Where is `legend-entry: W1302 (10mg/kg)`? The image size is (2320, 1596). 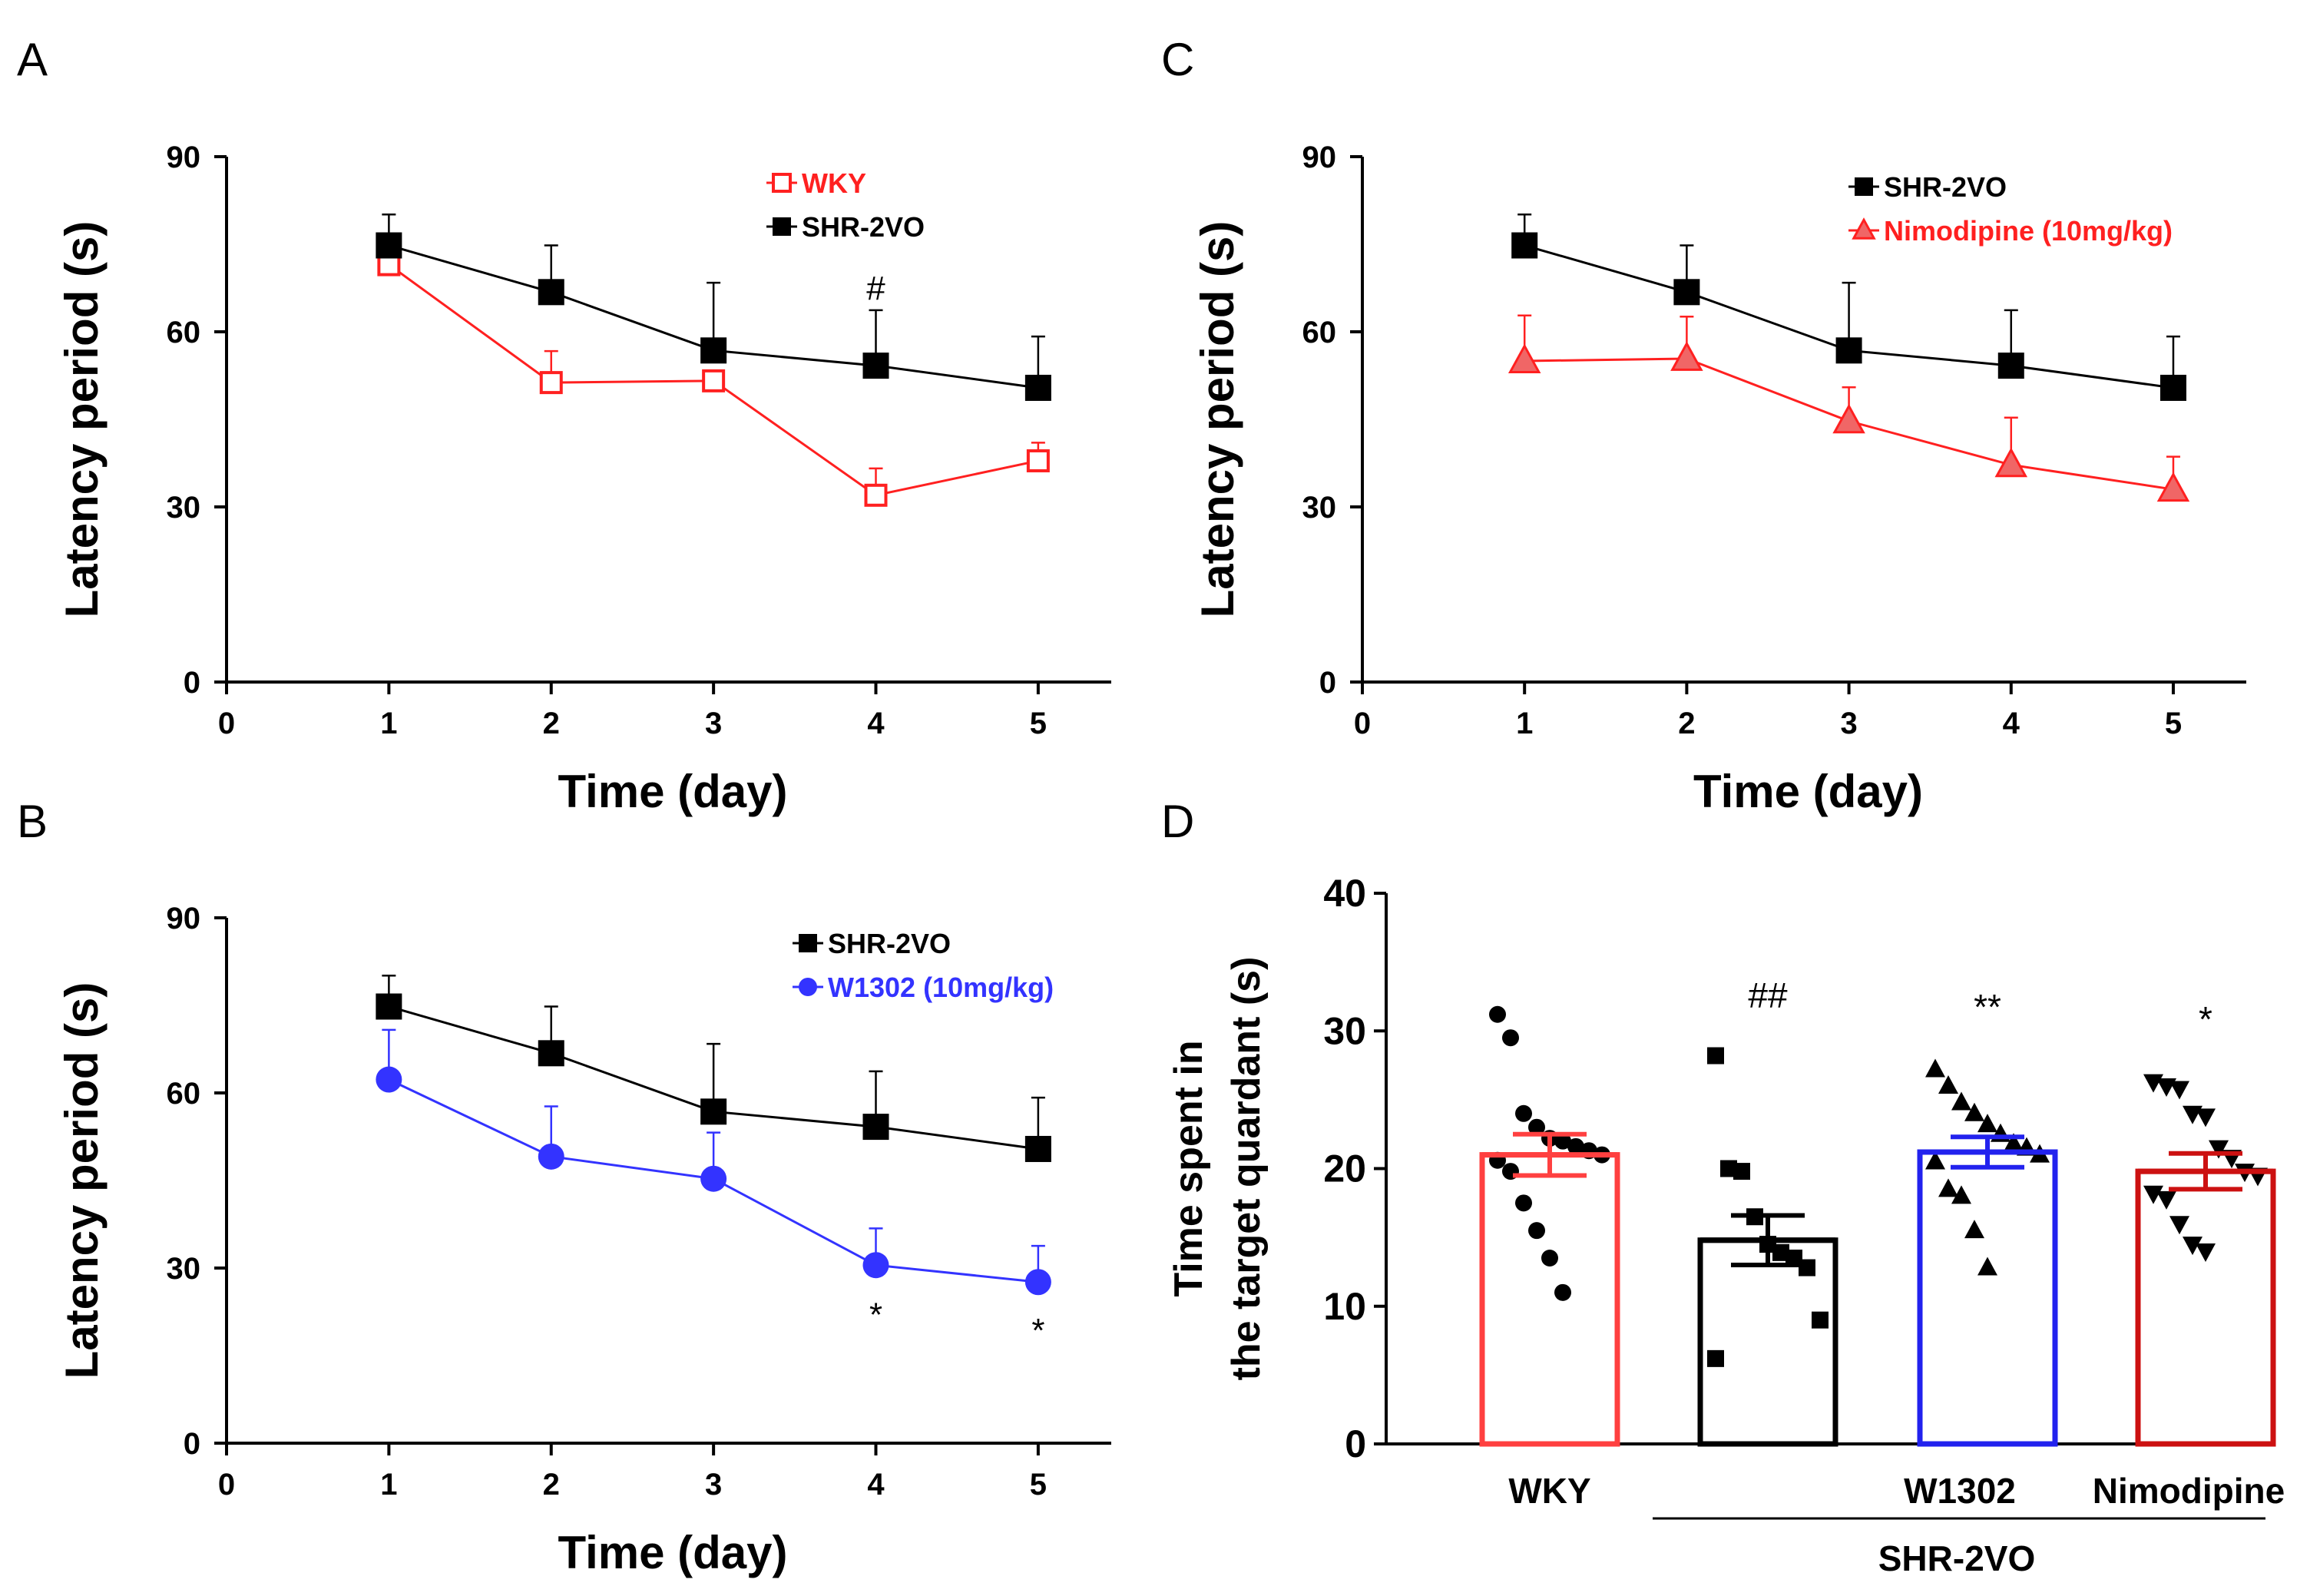 legend-entry: W1302 (10mg/kg) is located at coordinates (924, 987).